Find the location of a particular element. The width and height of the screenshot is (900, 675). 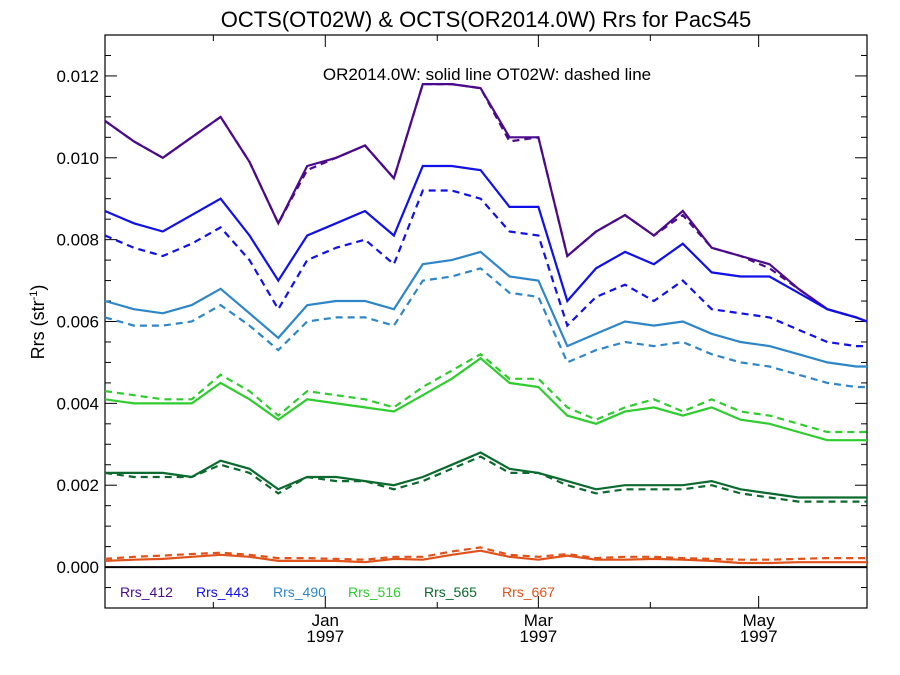

rrs_490-solid-line is located at coordinates (485, 309).